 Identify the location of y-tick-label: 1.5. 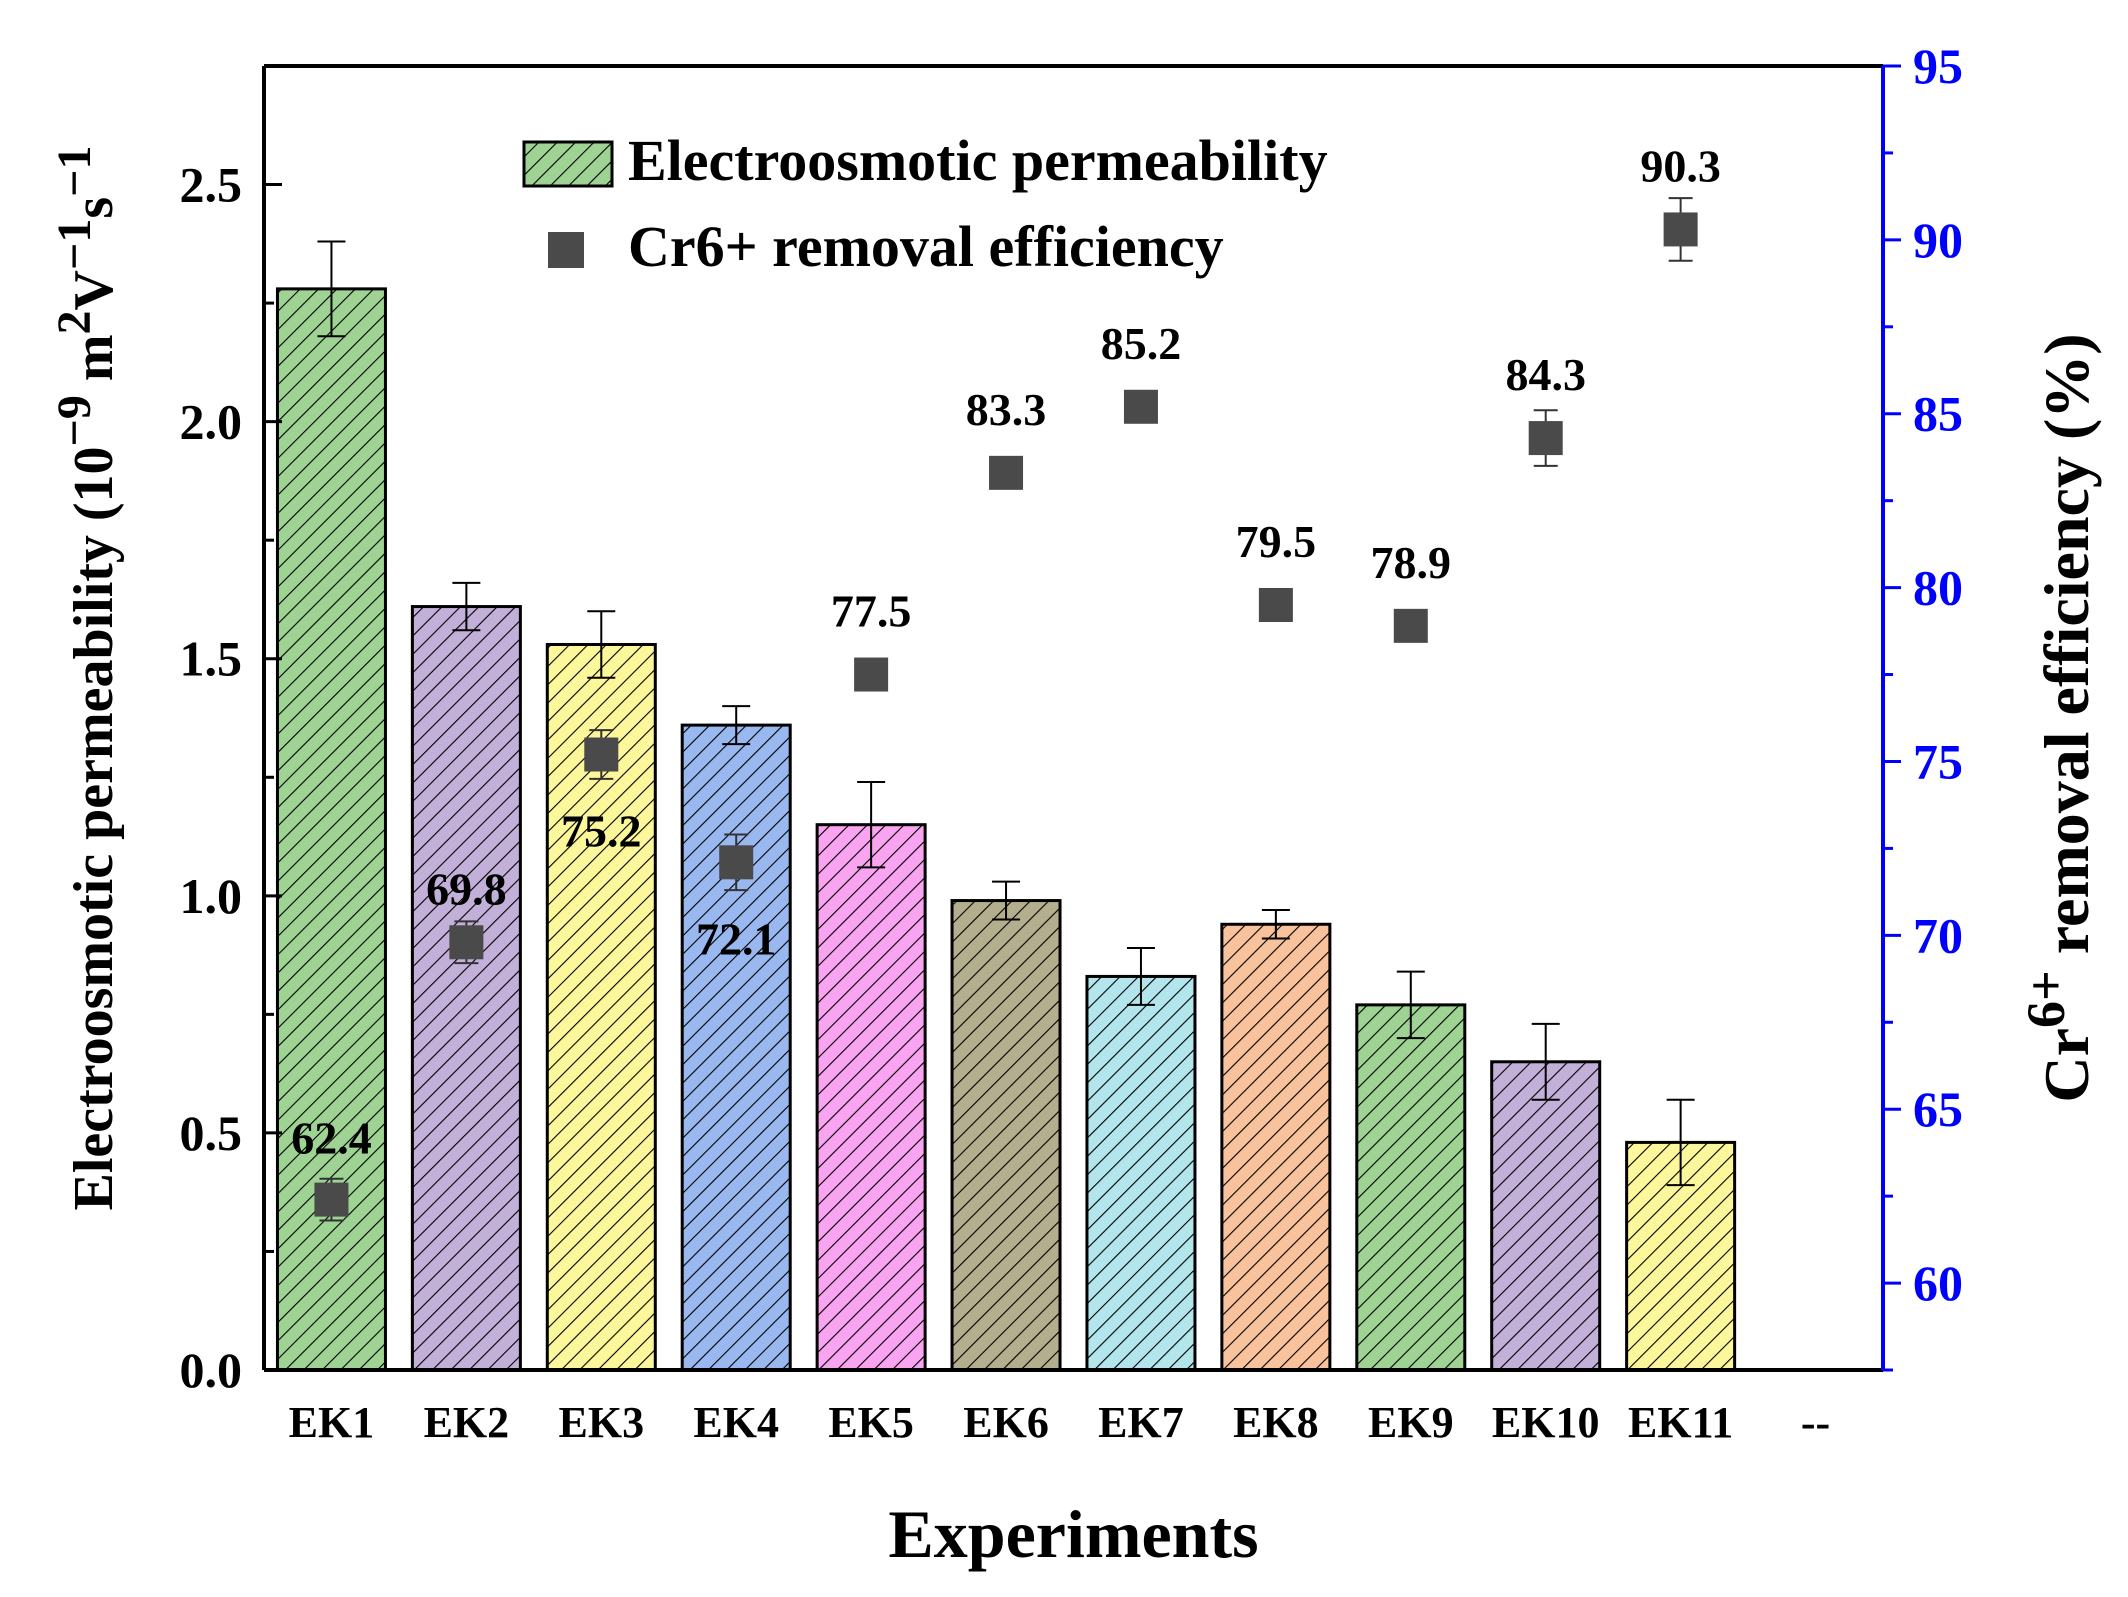
(211, 659).